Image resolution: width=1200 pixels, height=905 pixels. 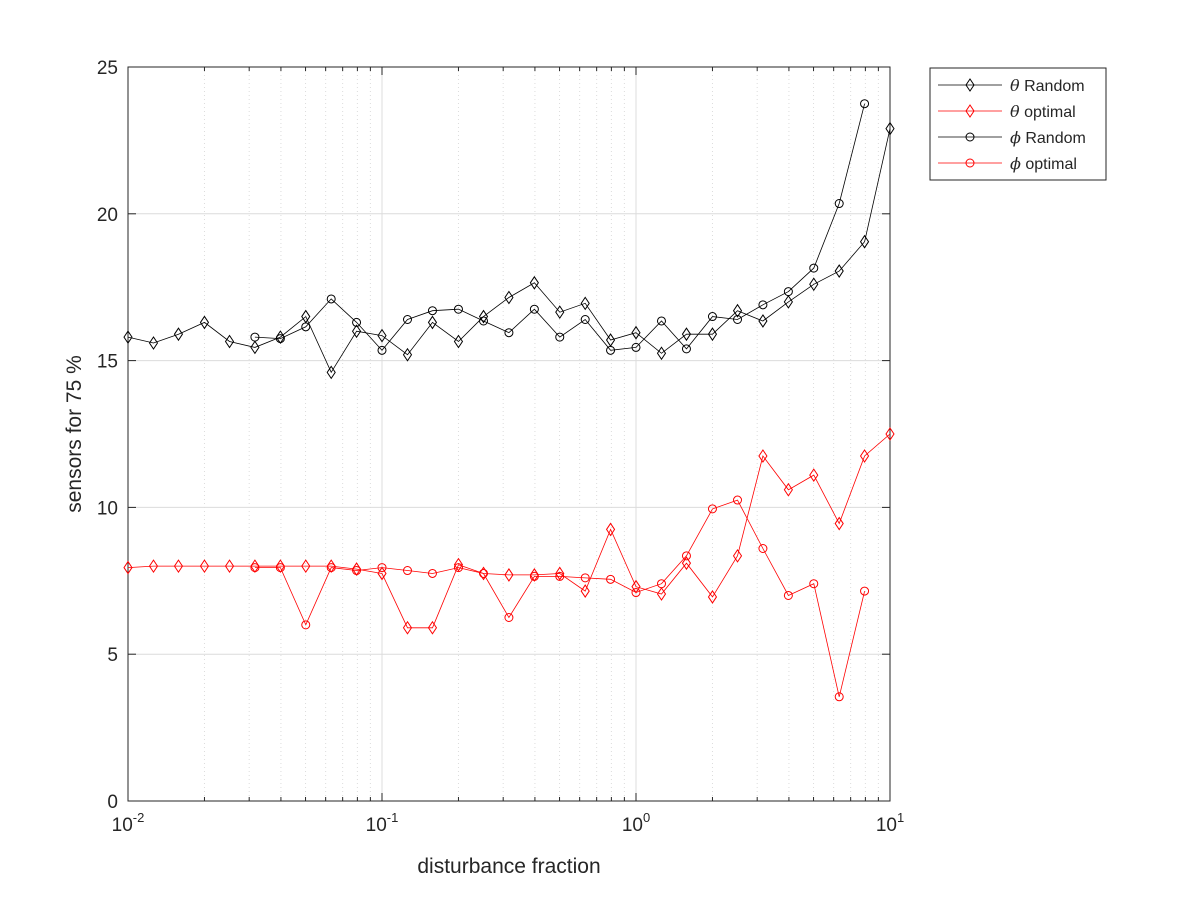 What do you see at coordinates (890, 823) in the screenshot?
I see `x-tick-label: 10¹` at bounding box center [890, 823].